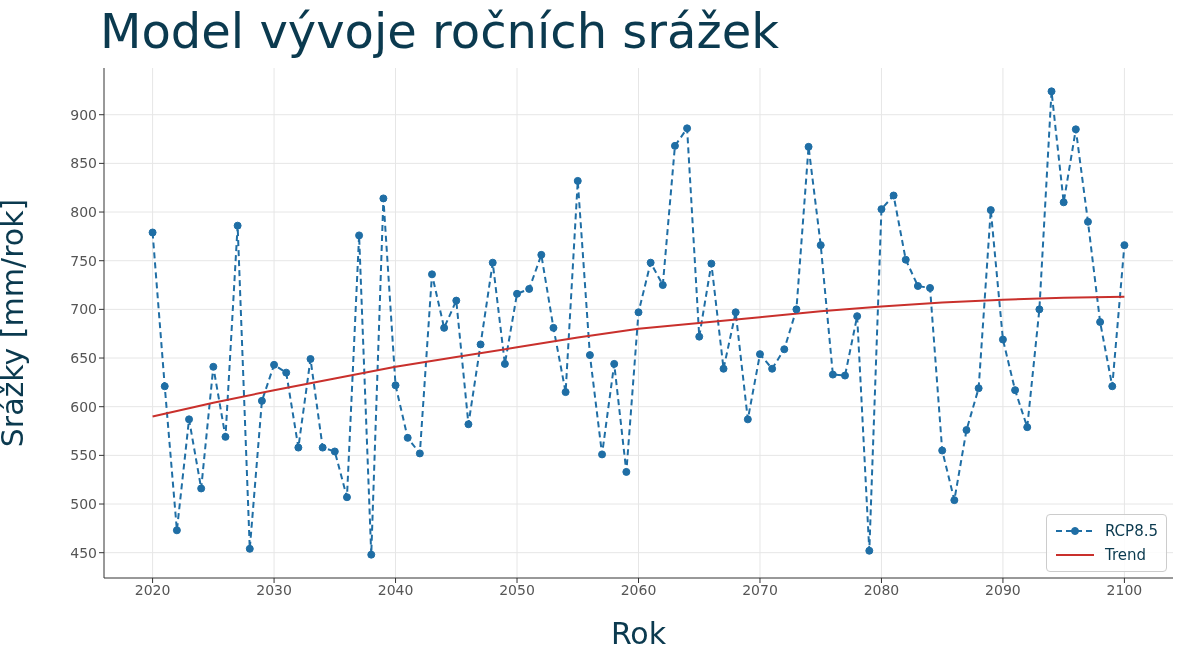 Image resolution: width=1187 pixels, height=650 pixels. I want to click on y-tick-label: 650, so click(83, 358).